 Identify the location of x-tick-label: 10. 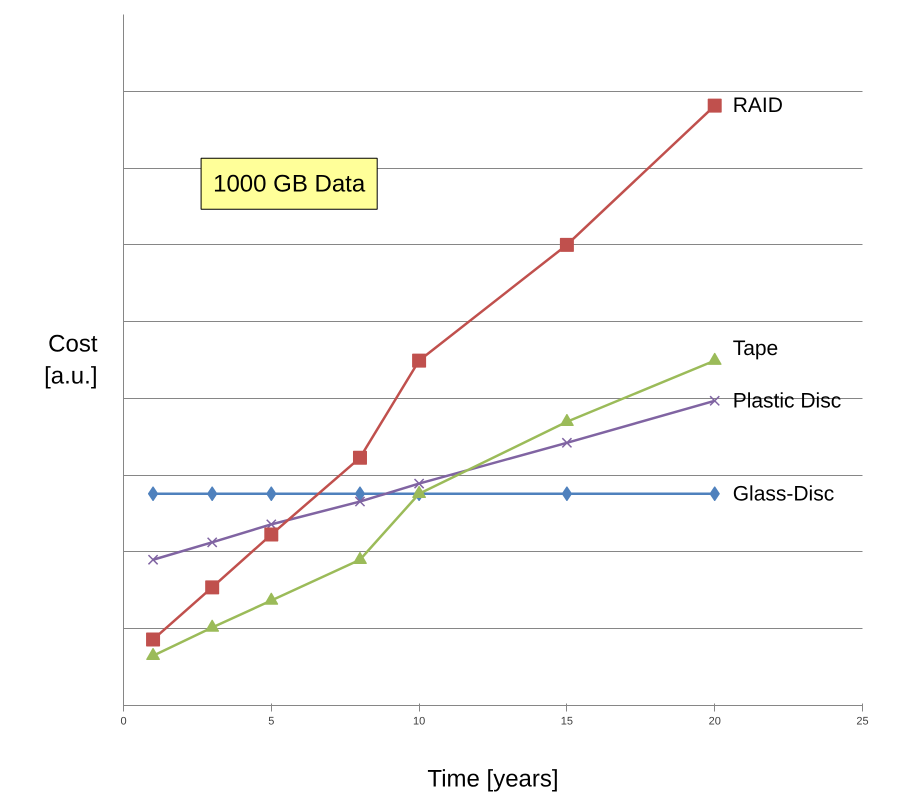
(419, 722).